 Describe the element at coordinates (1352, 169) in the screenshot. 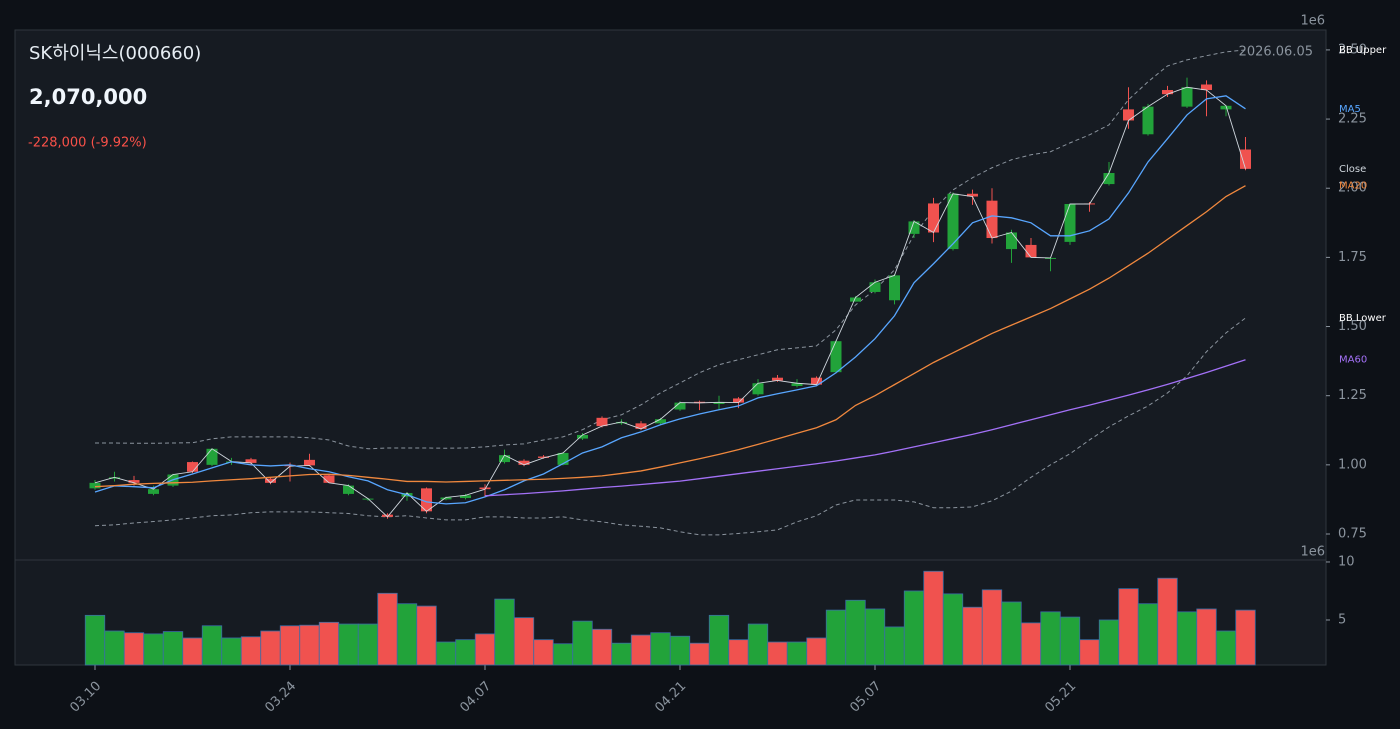

I see `line-label: Close` at that location.